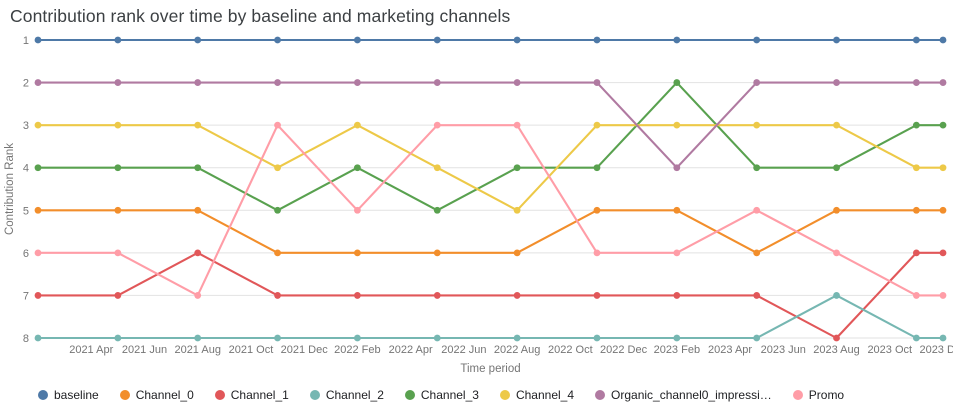  I want to click on legend-item-channel-3: Channel_3, so click(441, 395).